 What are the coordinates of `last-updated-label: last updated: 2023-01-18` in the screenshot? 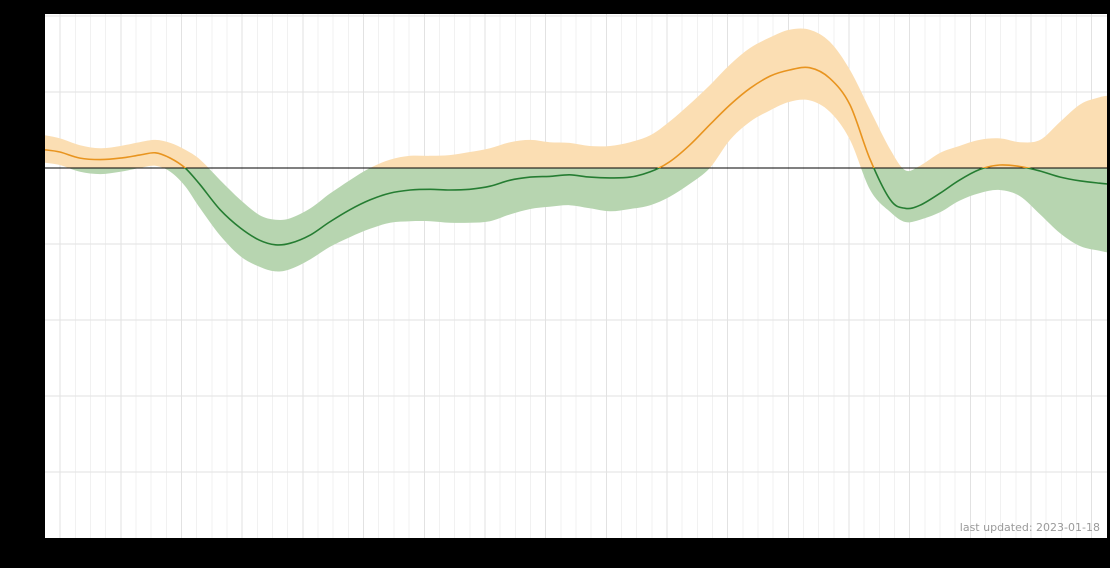 It's located at (1030, 527).